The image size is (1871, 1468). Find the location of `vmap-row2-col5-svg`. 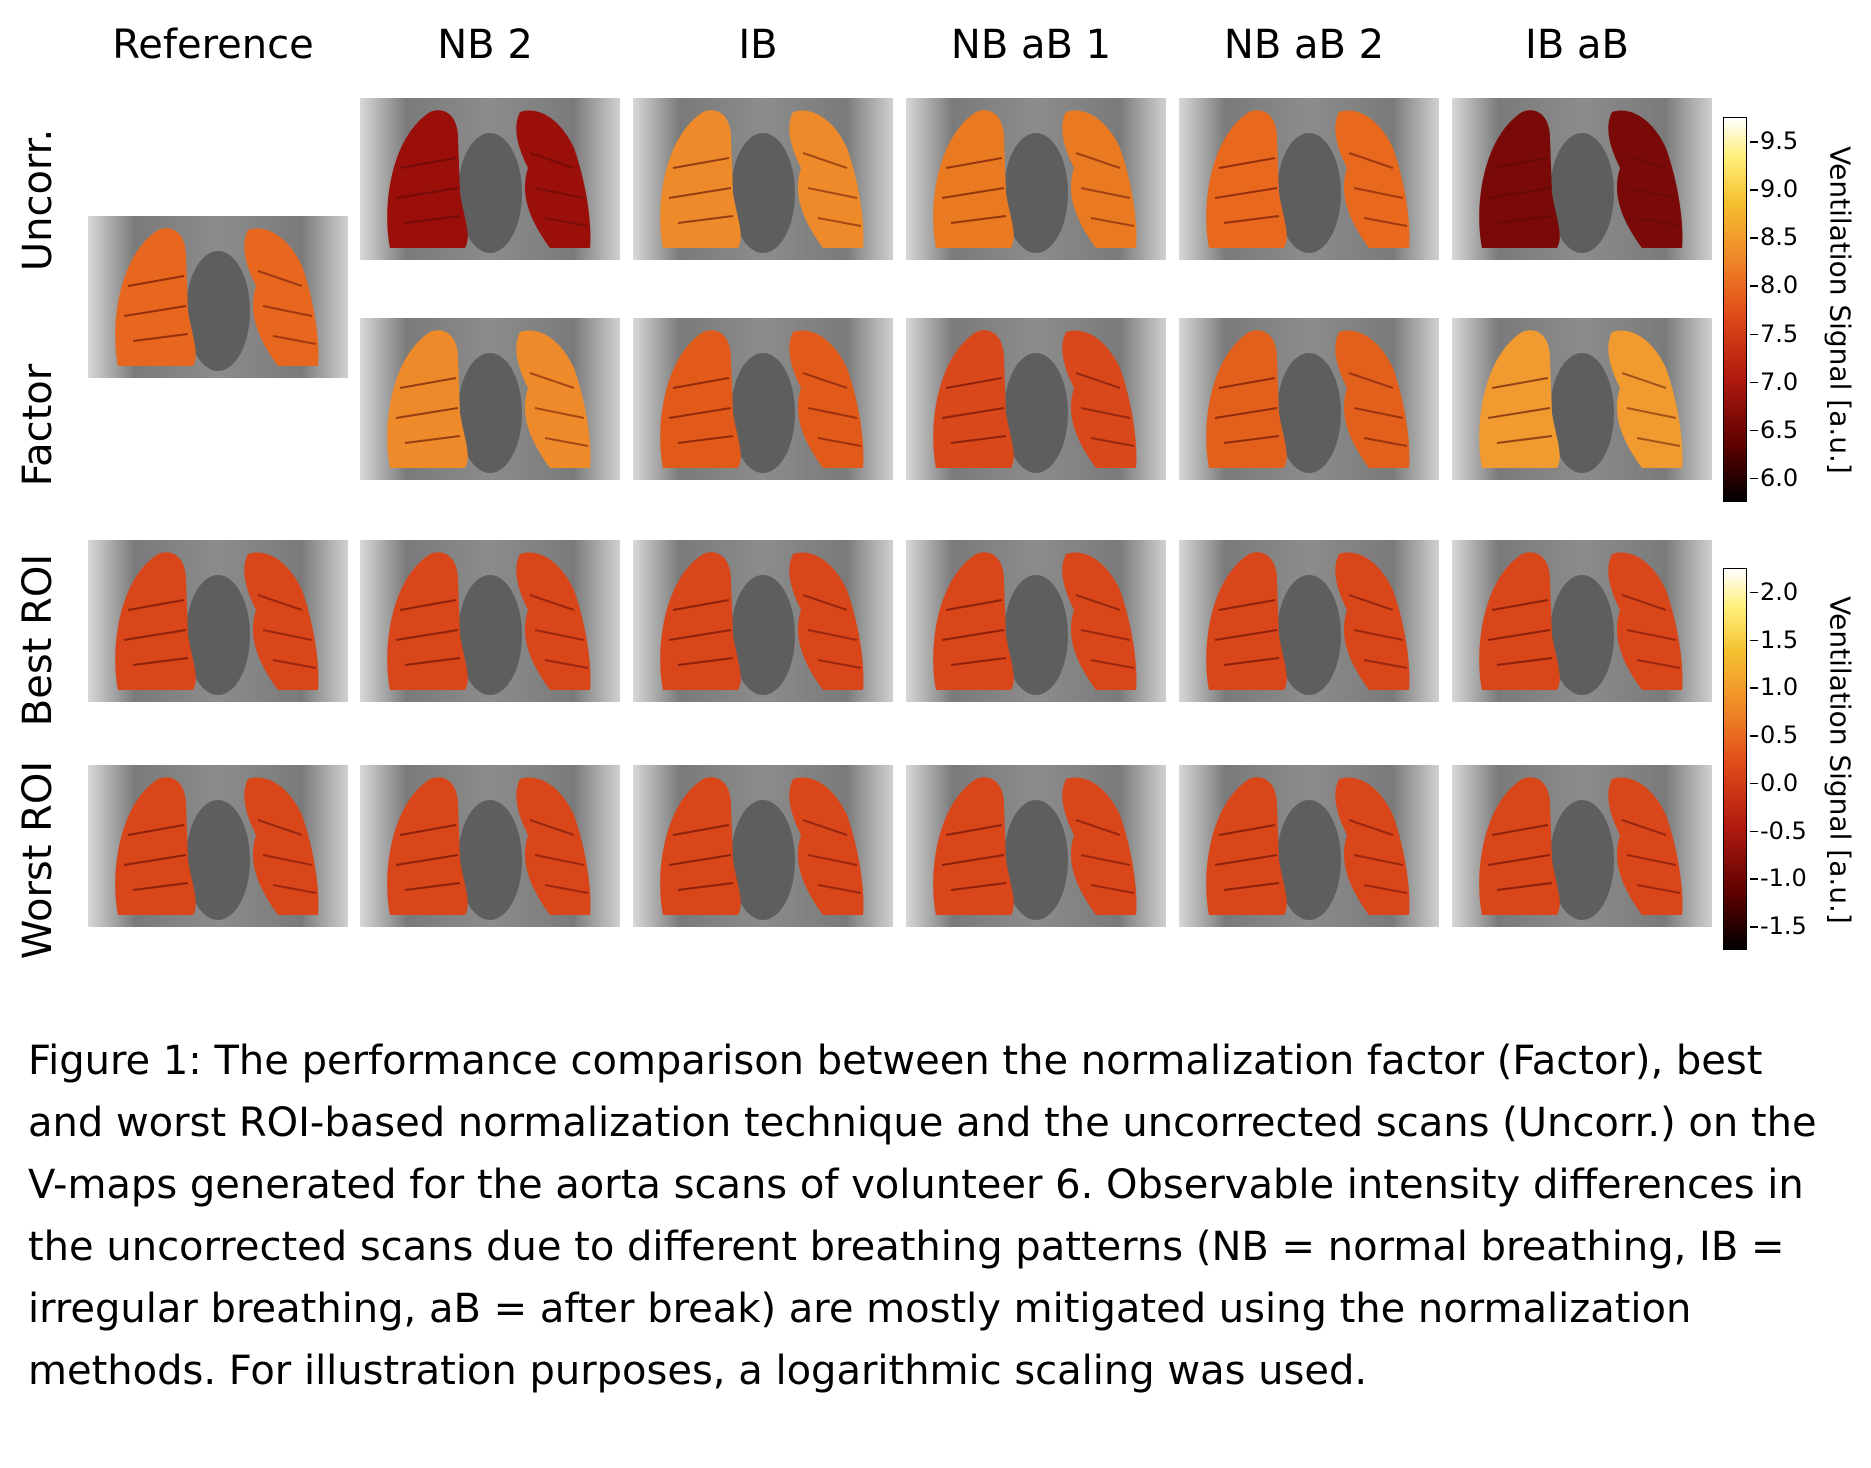

vmap-row2-col5-svg is located at coordinates (1309, 399).